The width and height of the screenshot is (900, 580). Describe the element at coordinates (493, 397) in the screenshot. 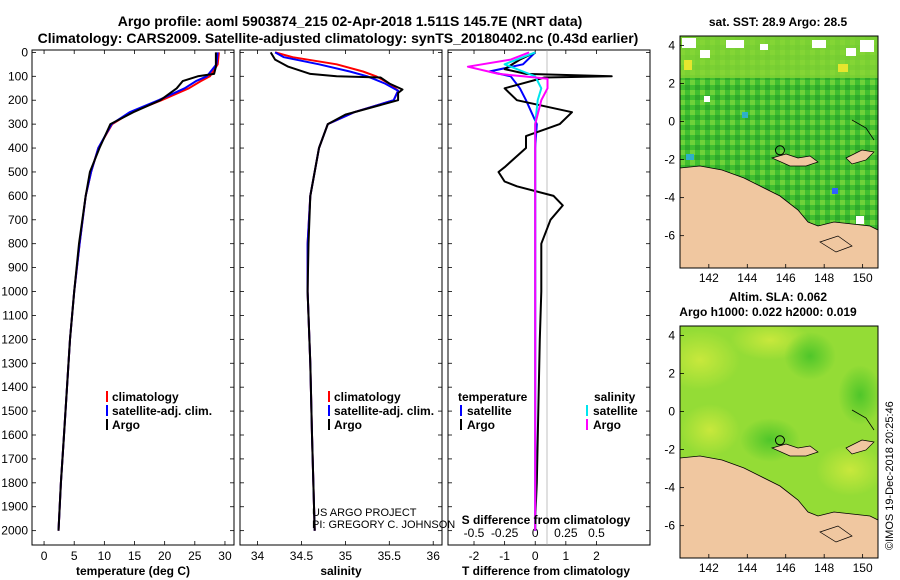

I see `legend-title-temperature: temperature` at that location.